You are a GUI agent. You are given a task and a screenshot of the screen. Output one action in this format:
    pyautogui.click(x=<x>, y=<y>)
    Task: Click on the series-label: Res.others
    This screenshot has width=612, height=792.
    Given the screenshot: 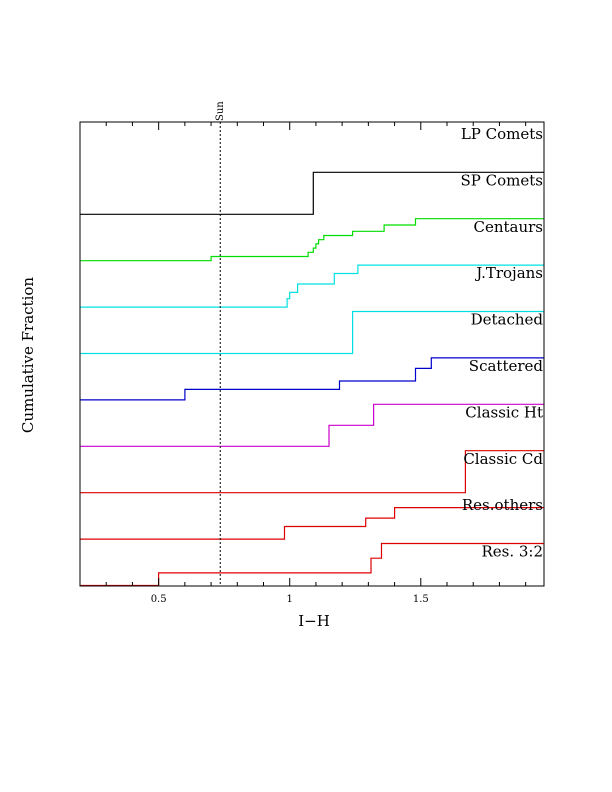 What is the action you would take?
    pyautogui.click(x=502, y=505)
    